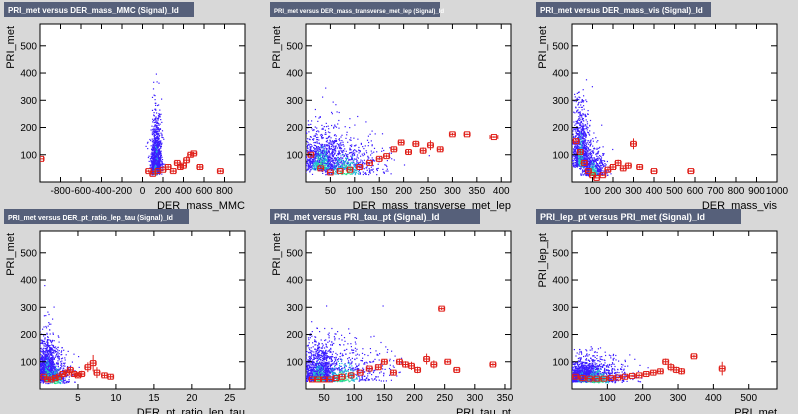  Describe the element at coordinates (101, 191) in the screenshot. I see `x-tick-label: -400` at that location.